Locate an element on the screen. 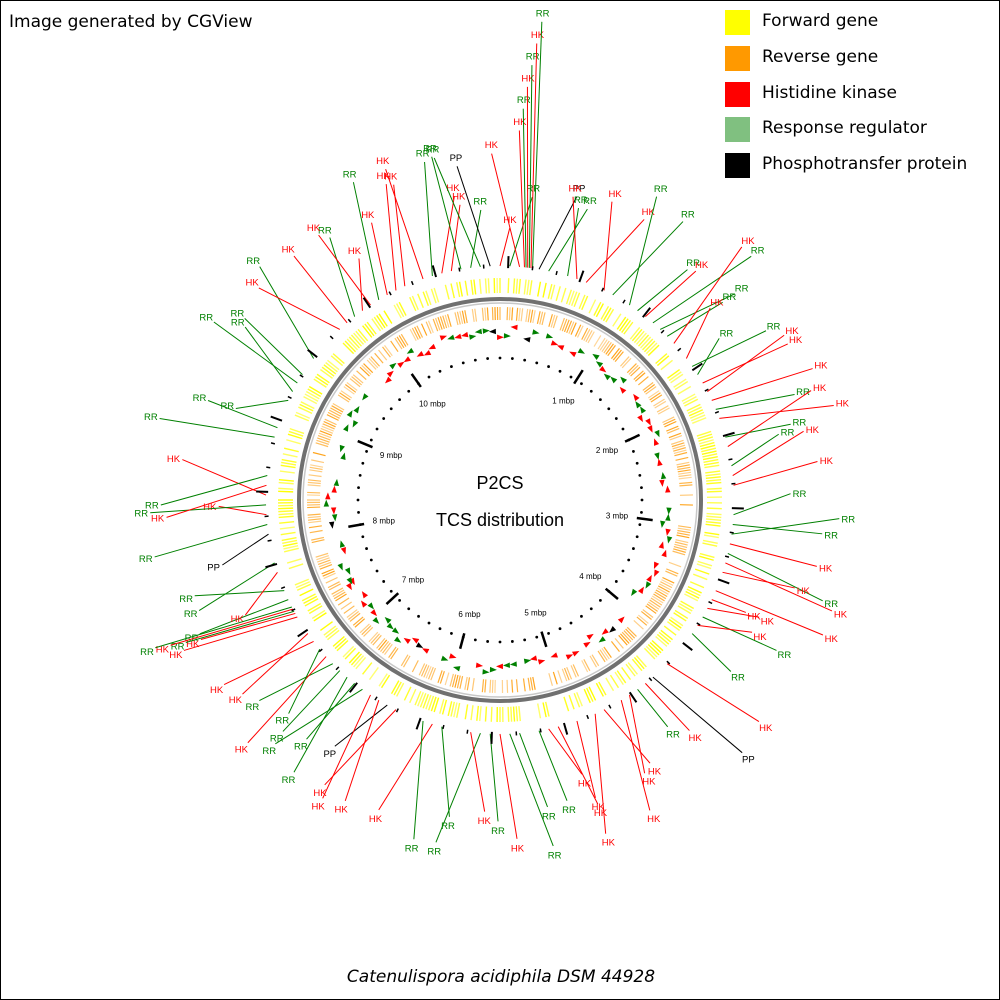  feature-label-pp: PP is located at coordinates (213, 568).